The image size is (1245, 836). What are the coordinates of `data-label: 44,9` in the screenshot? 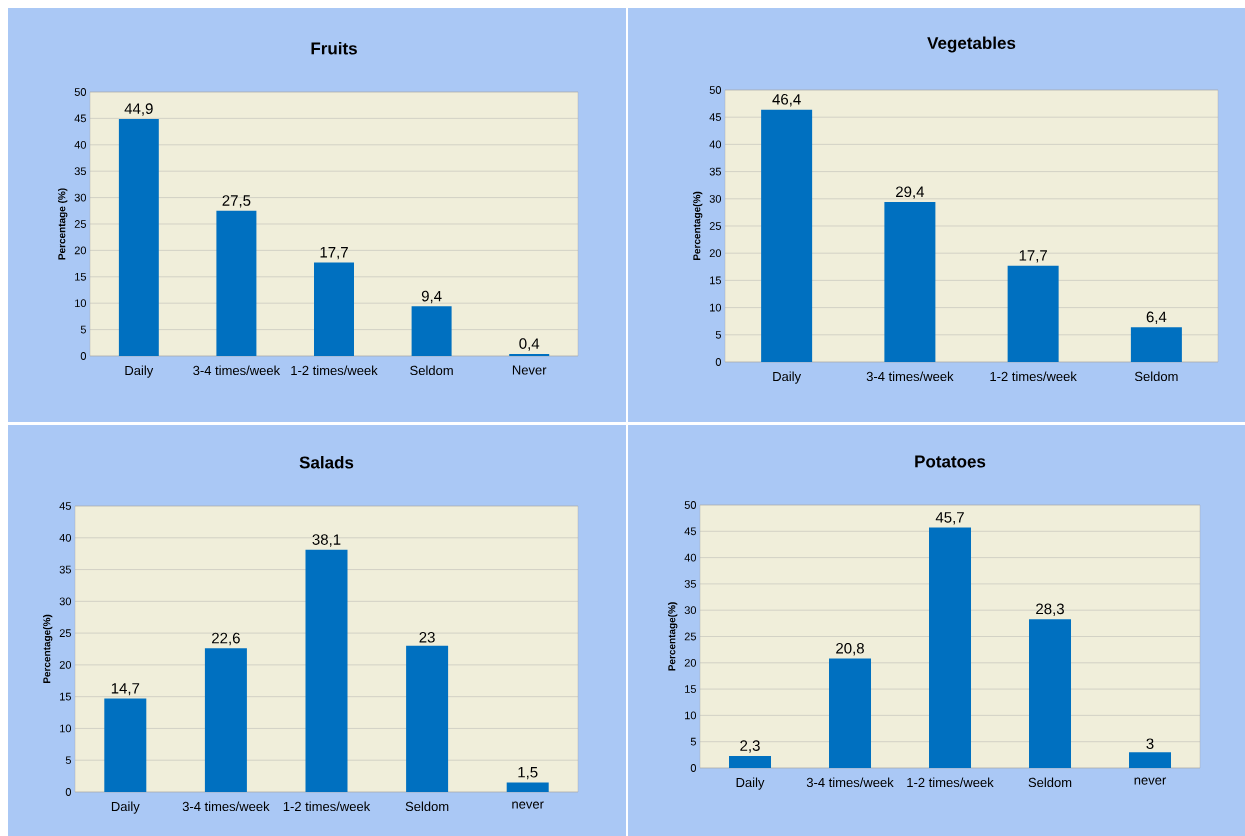 It's located at (138, 109).